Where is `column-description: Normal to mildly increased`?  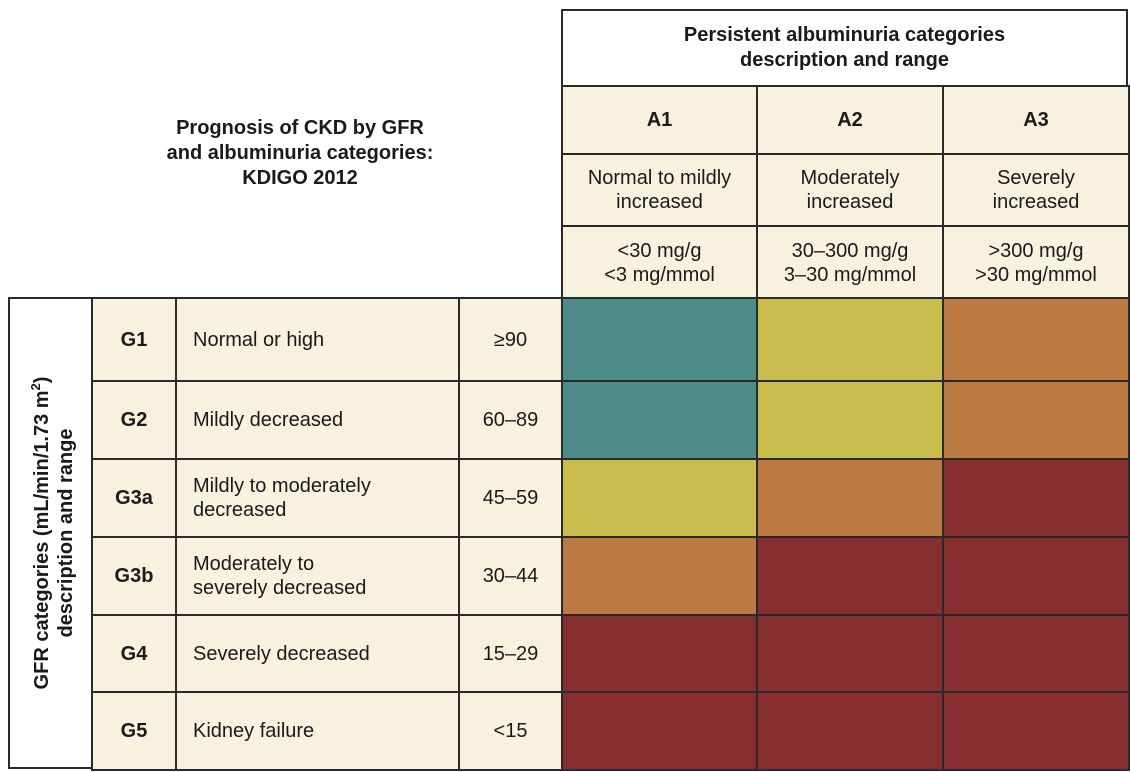
column-description: Normal to mildly increased is located at coordinates (659, 190).